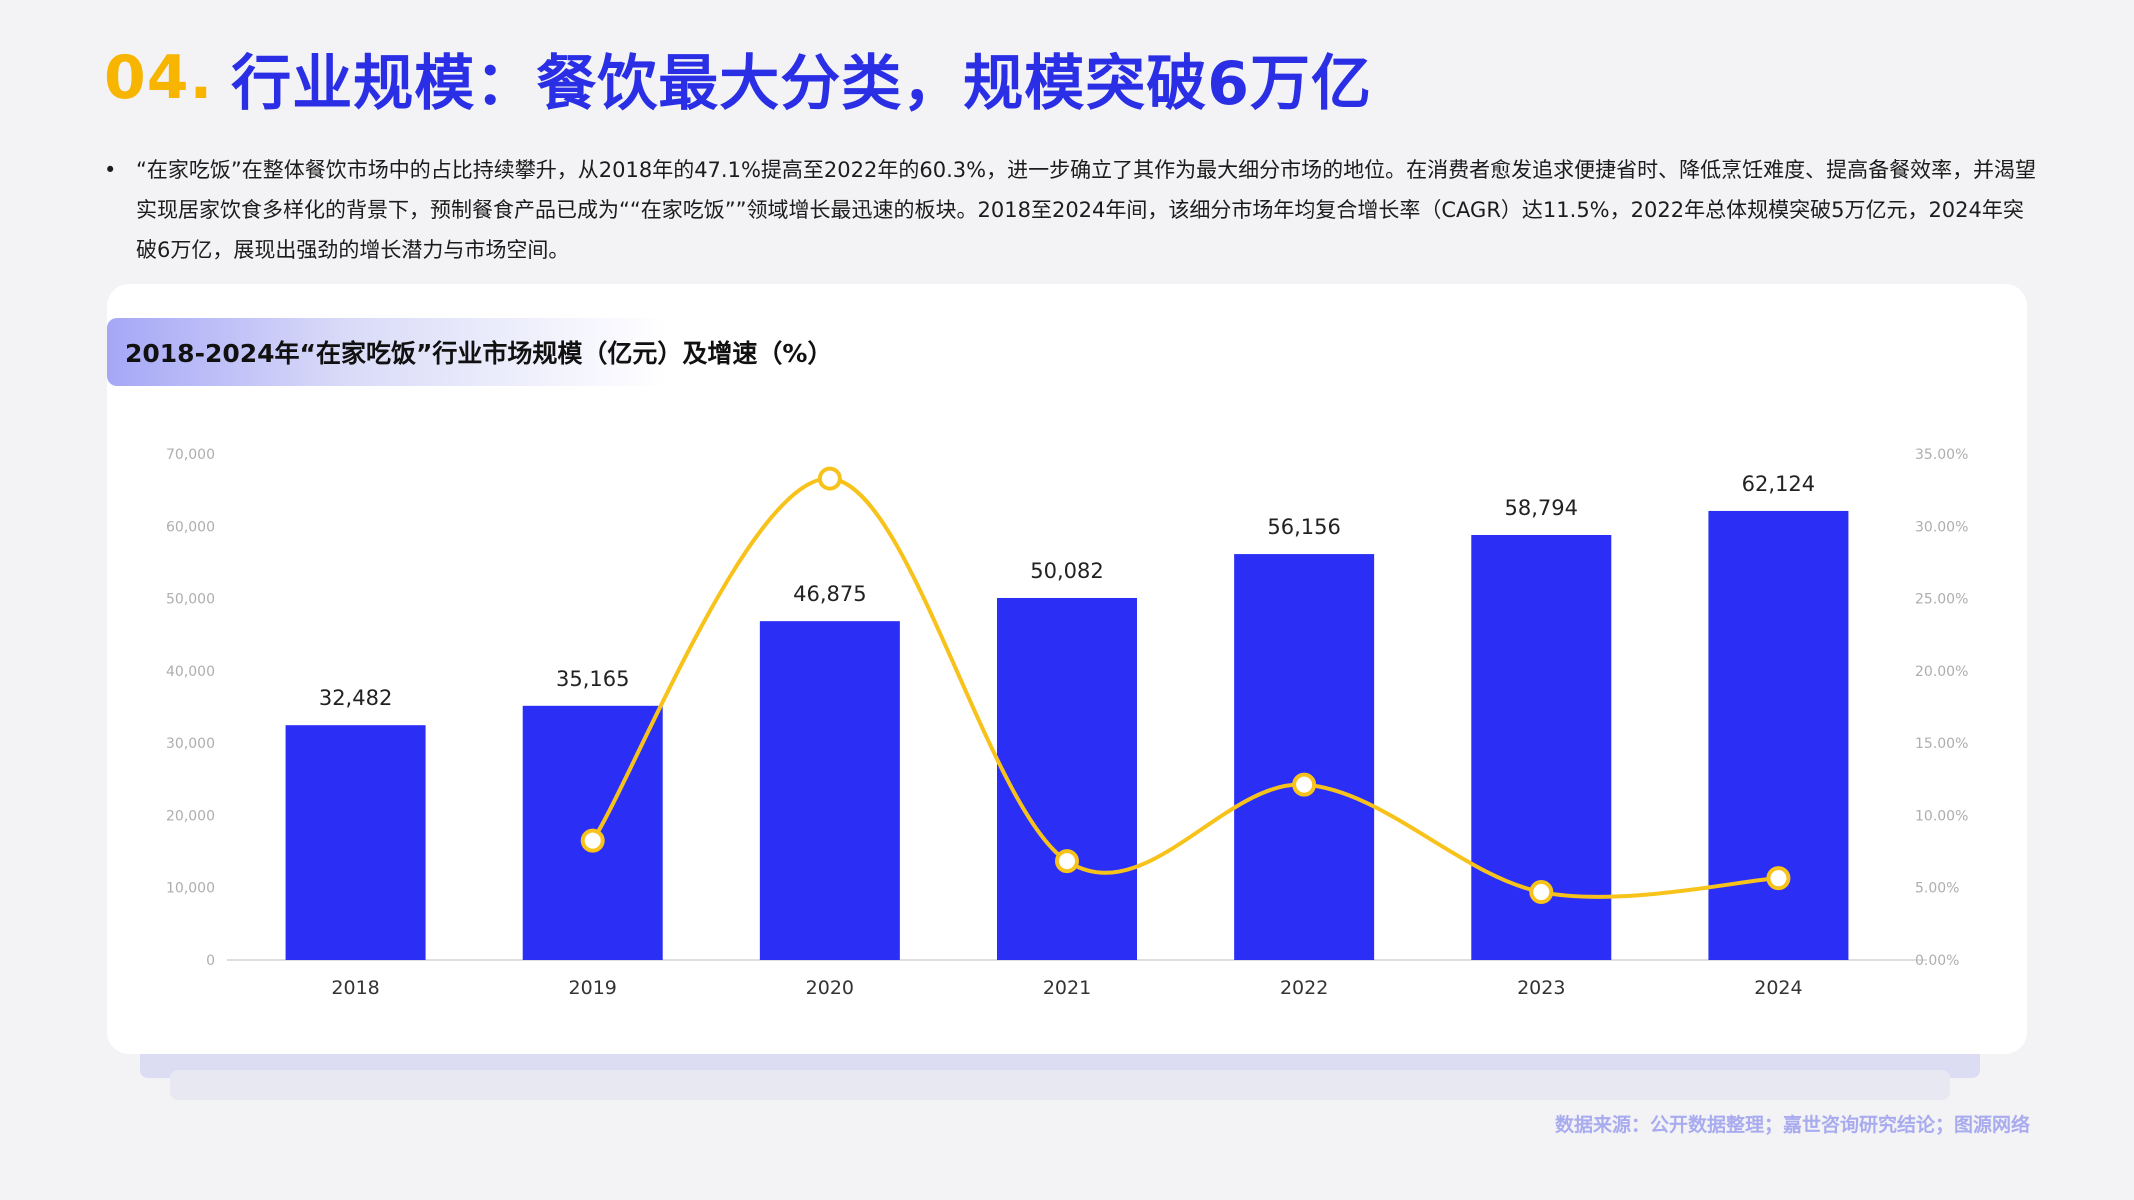 This screenshot has width=2134, height=1200. Describe the element at coordinates (1778, 484) in the screenshot. I see `bar-value-label: 62,124` at that location.